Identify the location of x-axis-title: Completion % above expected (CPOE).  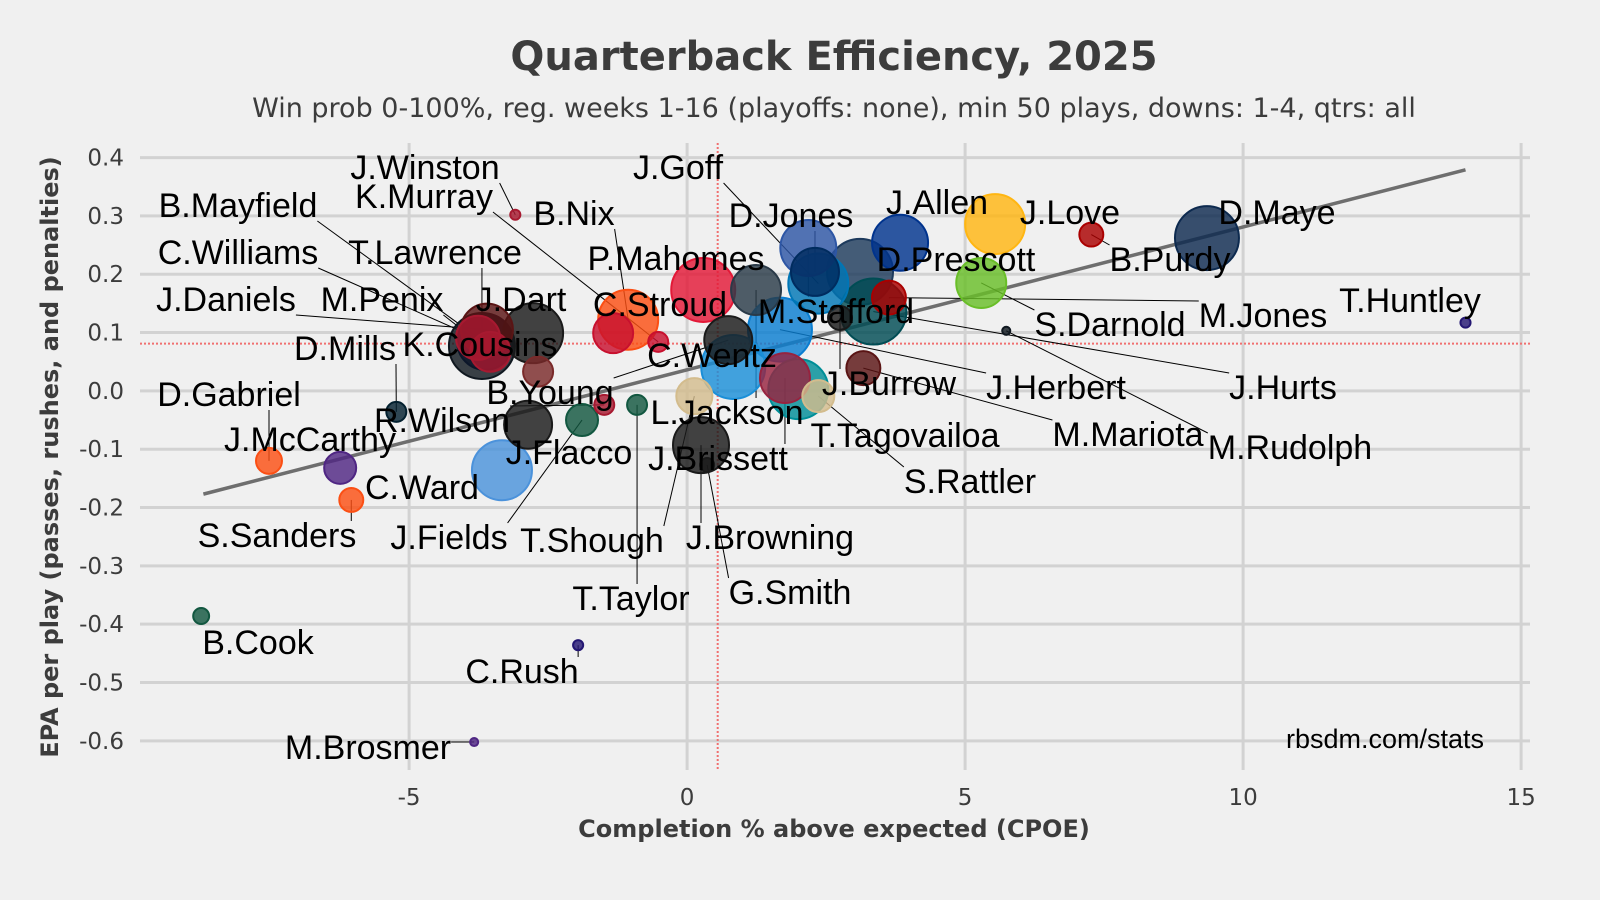
(834, 829).